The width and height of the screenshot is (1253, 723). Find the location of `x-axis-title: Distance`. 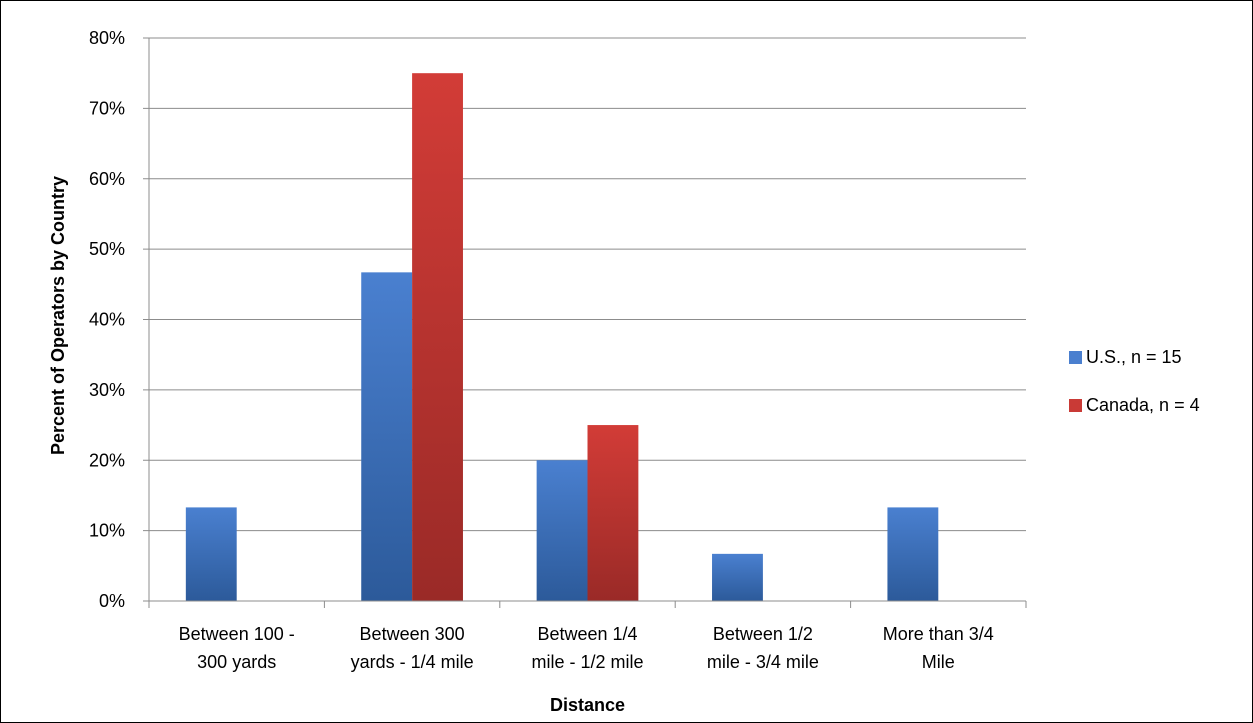

x-axis-title: Distance is located at coordinates (587, 705).